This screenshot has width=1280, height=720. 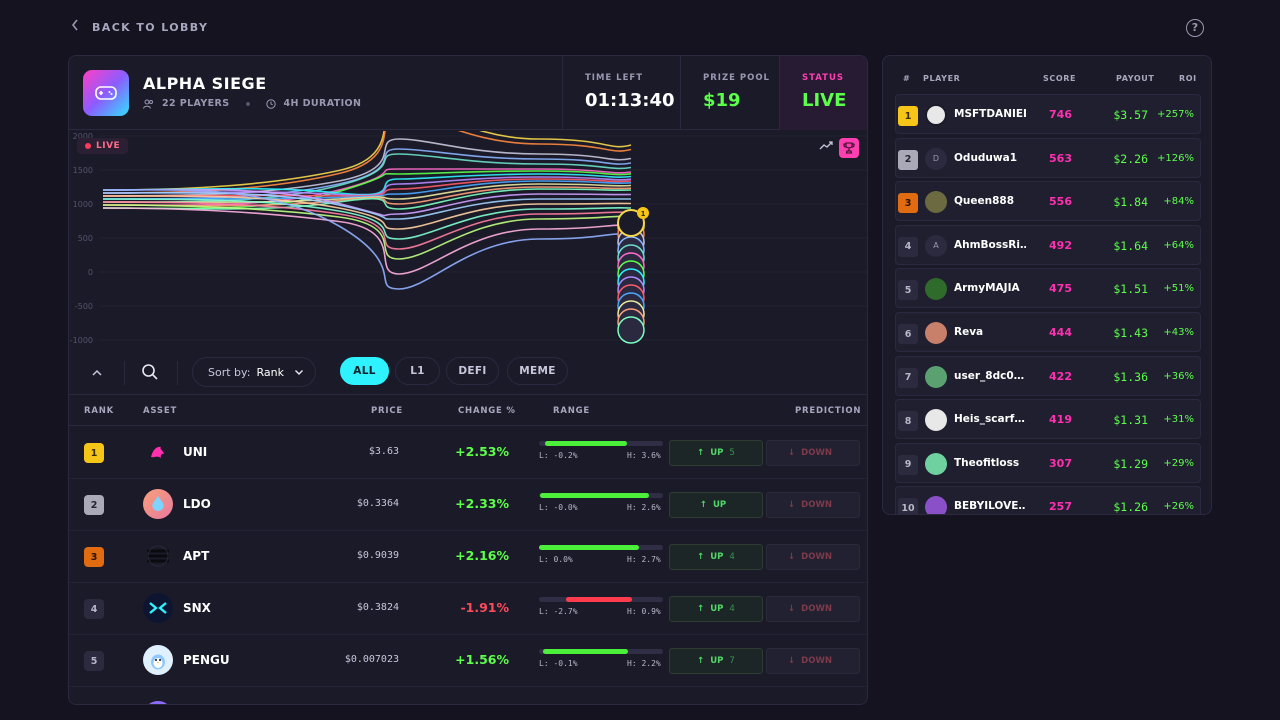 I want to click on asset-icon, so click(x=158, y=702).